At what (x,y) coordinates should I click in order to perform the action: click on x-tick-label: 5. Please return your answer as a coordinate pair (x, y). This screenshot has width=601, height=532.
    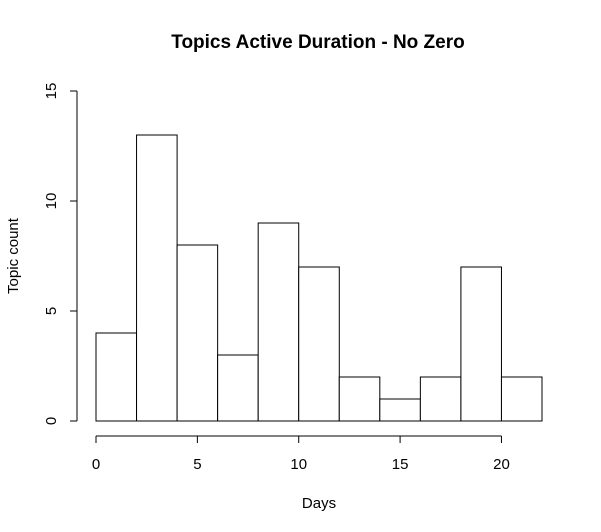
    Looking at the image, I should click on (197, 464).